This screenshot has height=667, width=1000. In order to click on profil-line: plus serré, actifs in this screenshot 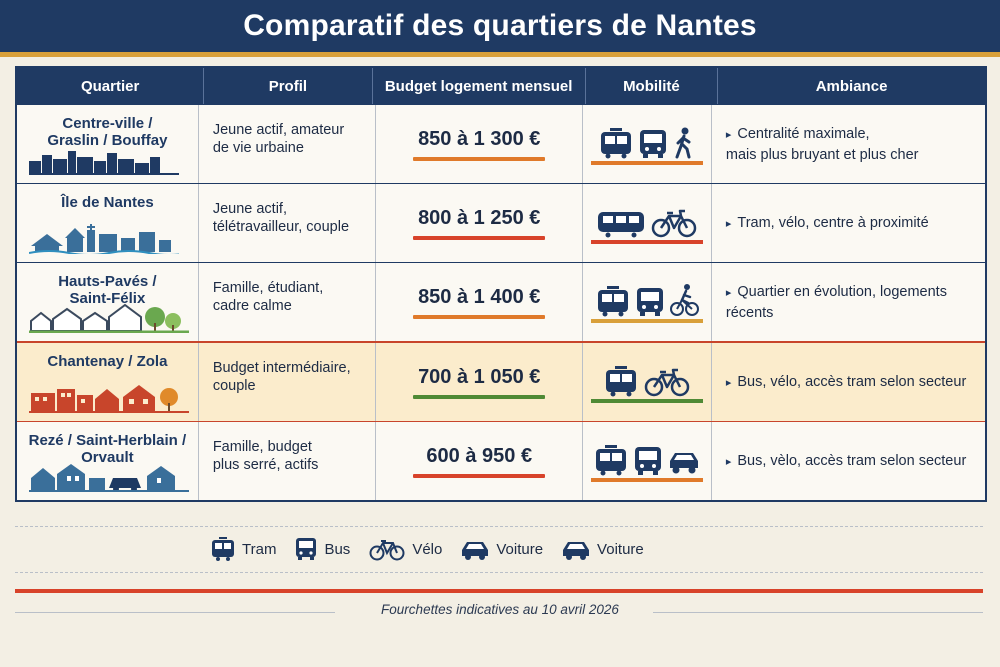, I will do `click(265, 465)`.